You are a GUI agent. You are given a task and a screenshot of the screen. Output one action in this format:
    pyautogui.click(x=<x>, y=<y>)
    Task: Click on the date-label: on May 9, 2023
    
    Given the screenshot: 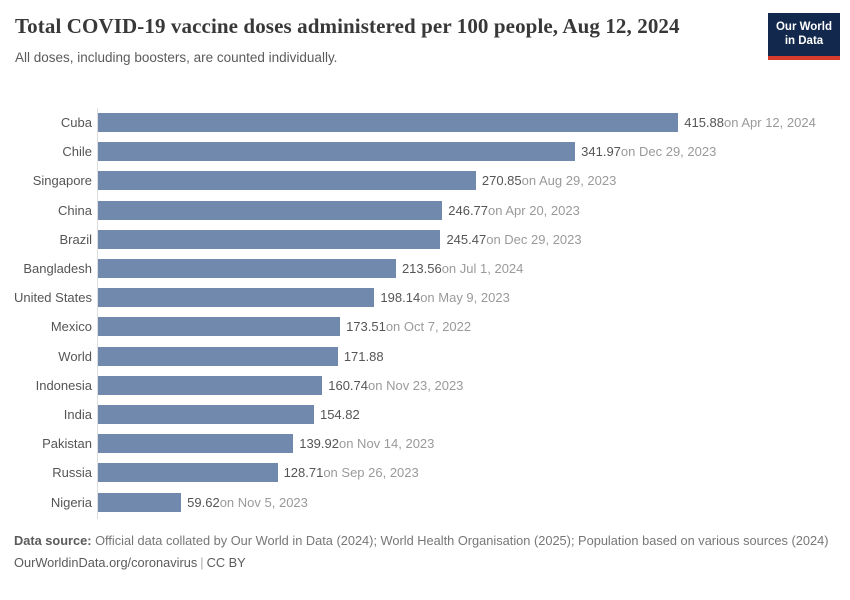 What is the action you would take?
    pyautogui.click(x=465, y=298)
    